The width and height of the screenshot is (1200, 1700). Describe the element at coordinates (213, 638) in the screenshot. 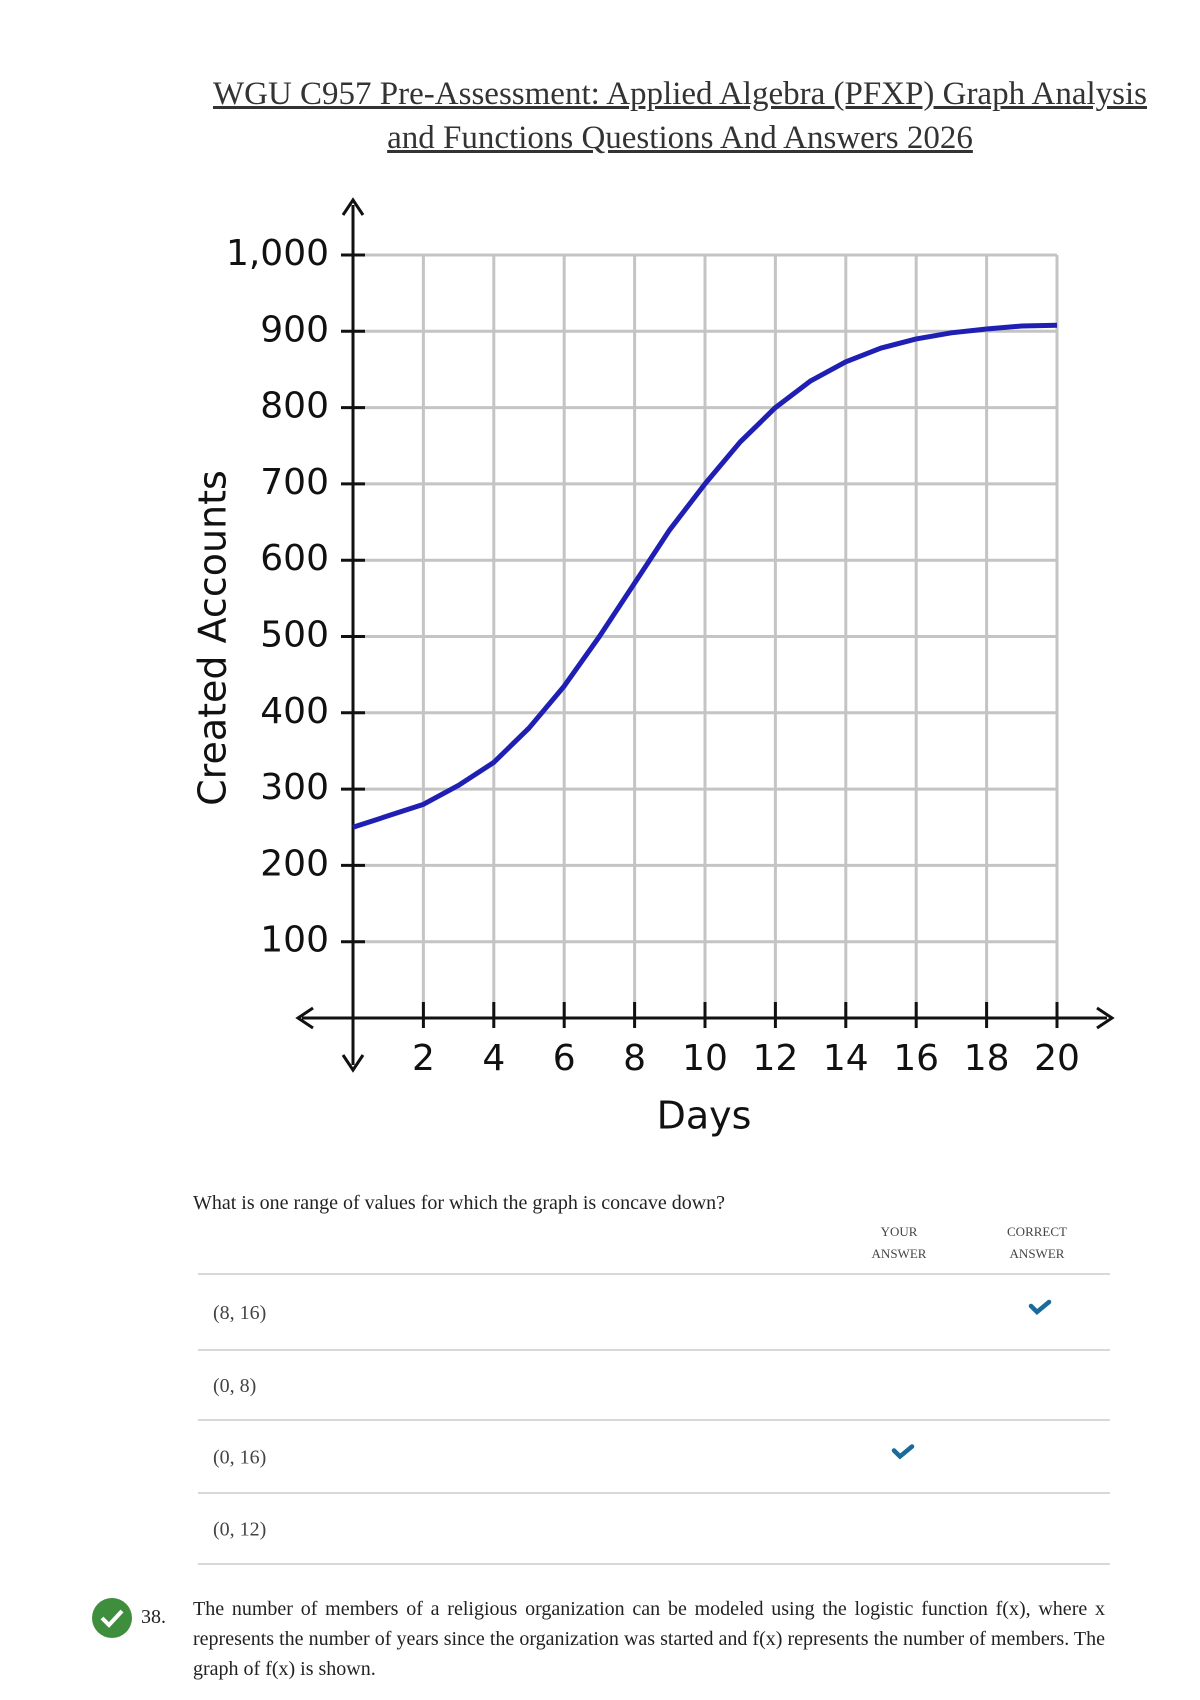

I see `y-axis-label: Created Accounts` at that location.